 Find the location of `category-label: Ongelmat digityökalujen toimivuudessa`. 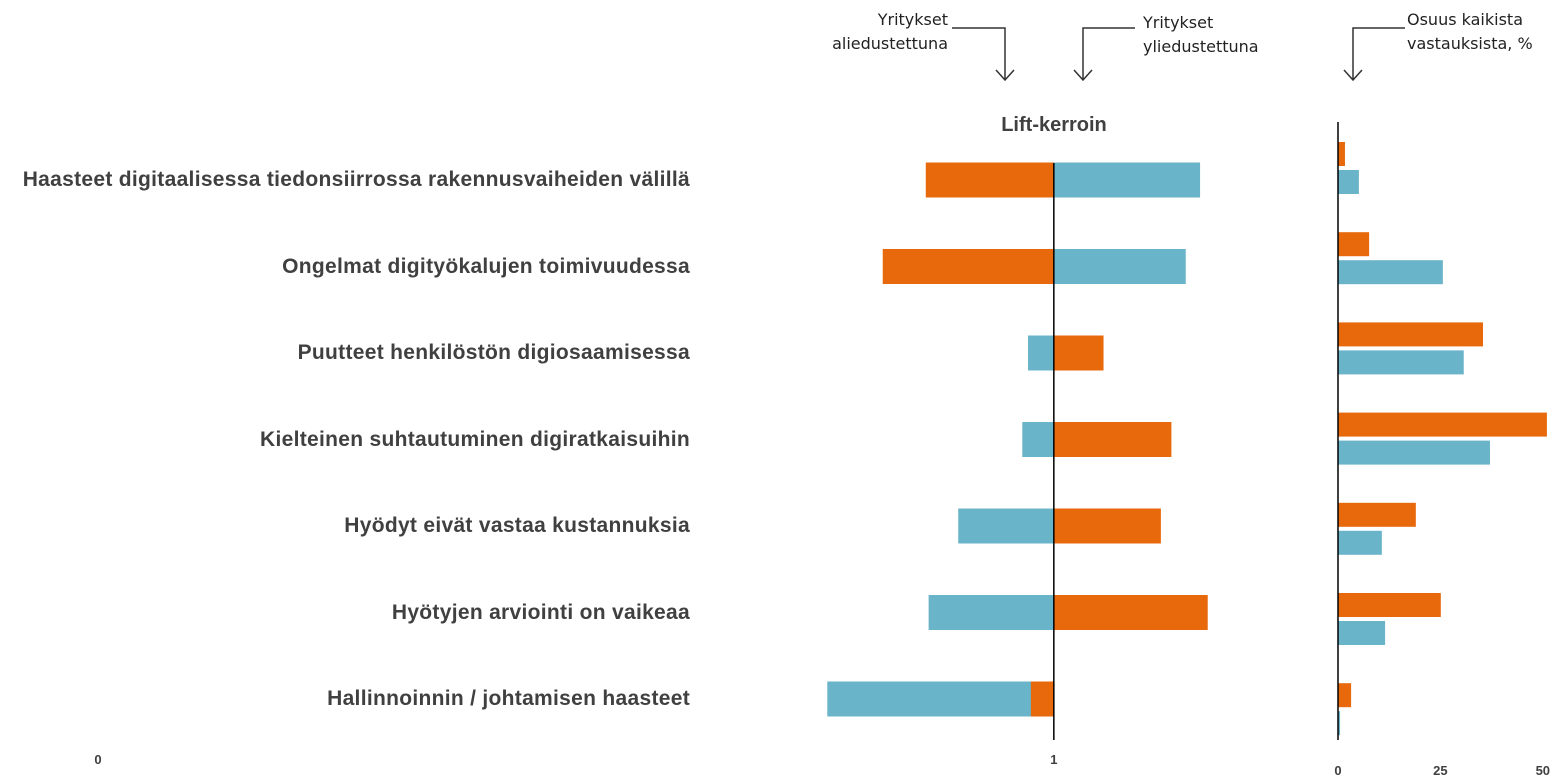

category-label: Ongelmat digityökalujen toimivuudessa is located at coordinates (486, 266).